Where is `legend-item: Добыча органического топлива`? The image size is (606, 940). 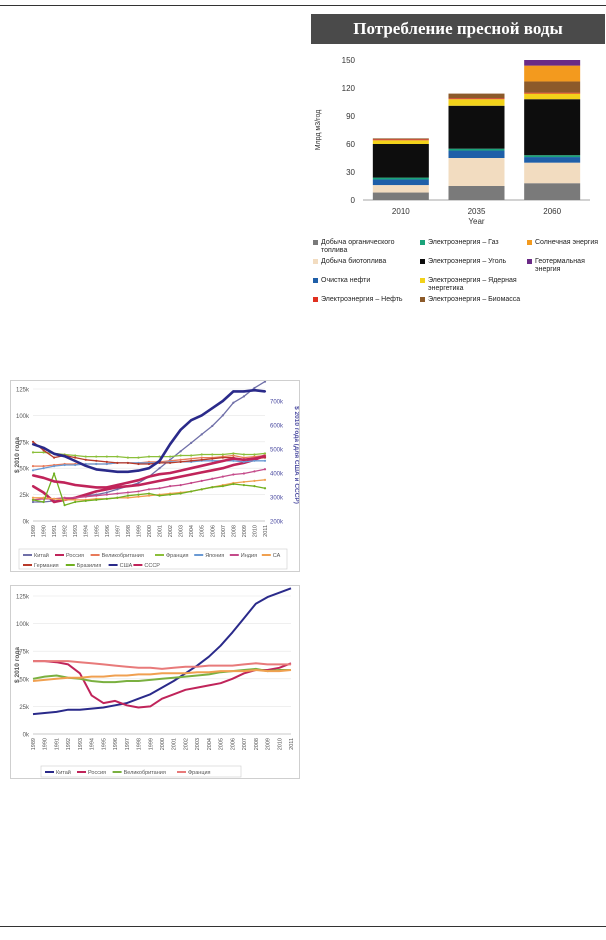 legend-item: Добыча органического топлива is located at coordinates (365, 247).